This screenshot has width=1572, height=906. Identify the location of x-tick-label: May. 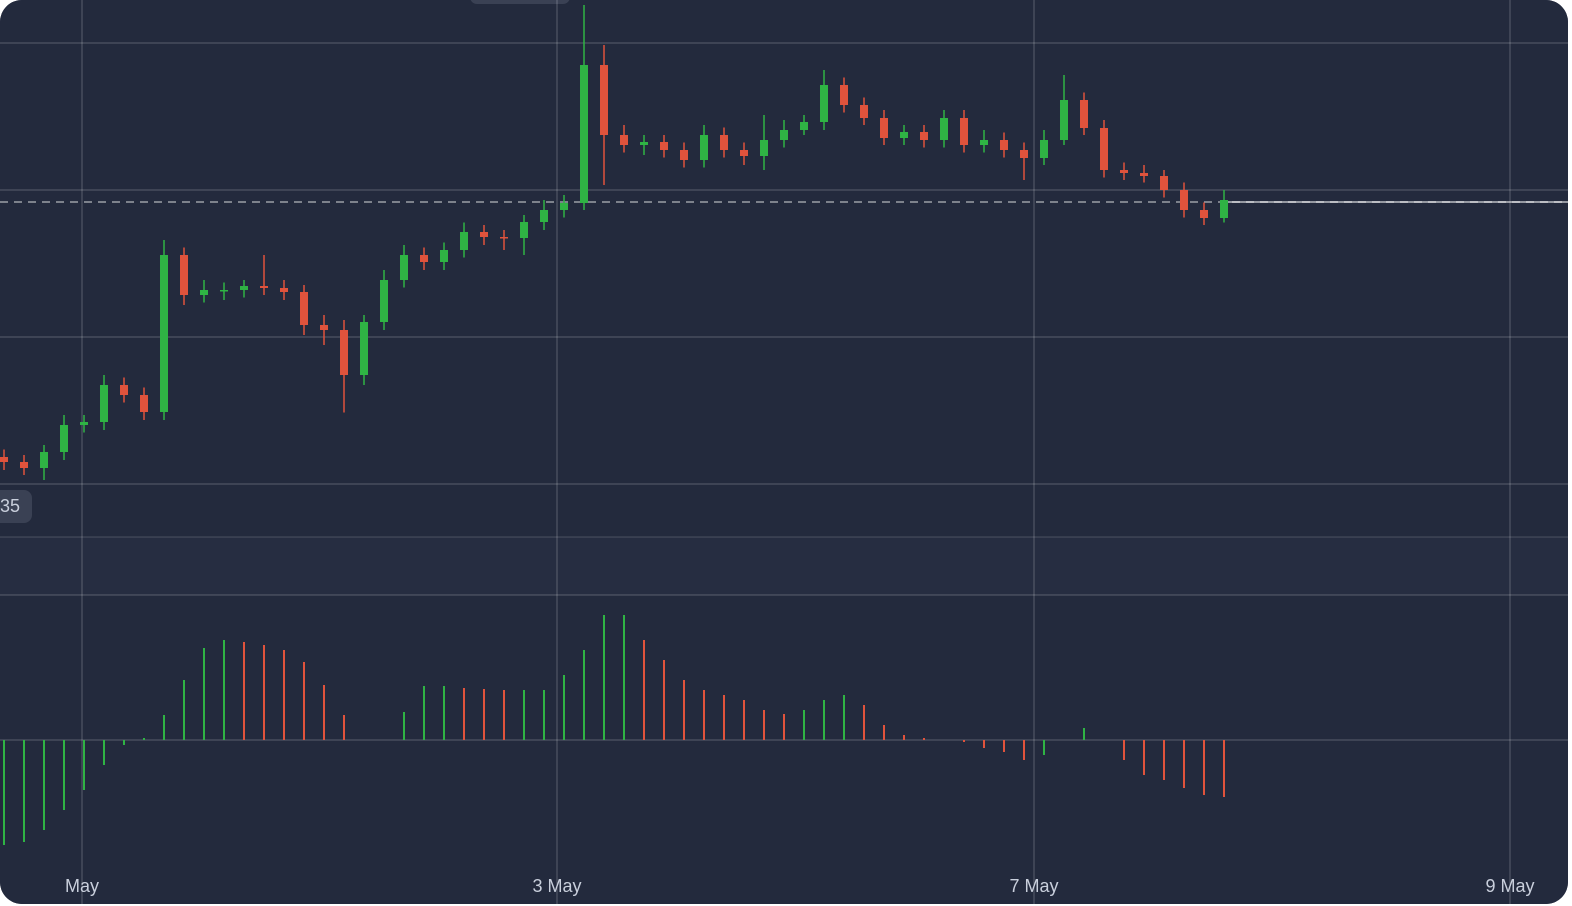
(82, 886).